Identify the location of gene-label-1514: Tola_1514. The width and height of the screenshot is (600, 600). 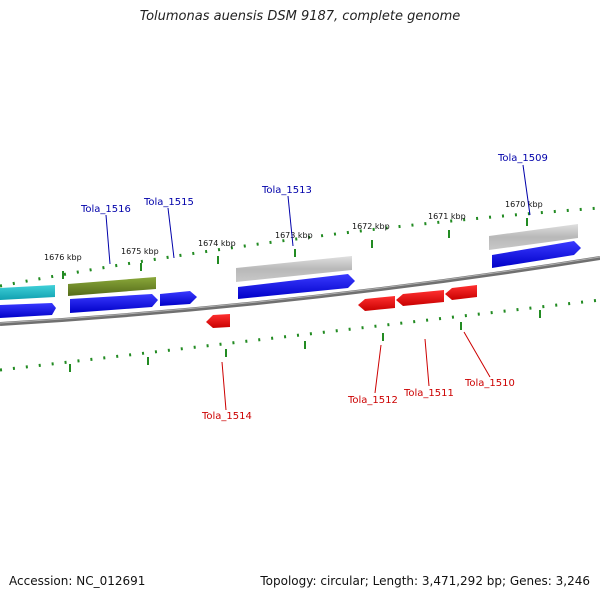
(226, 416).